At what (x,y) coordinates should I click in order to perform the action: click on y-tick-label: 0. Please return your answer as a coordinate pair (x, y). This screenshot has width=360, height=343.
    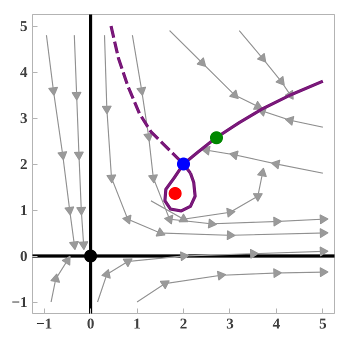
    Looking at the image, I should click on (24, 257).